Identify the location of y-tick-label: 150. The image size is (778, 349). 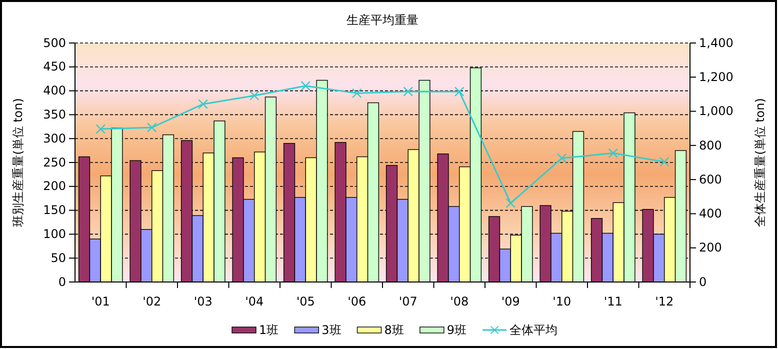
(54, 210).